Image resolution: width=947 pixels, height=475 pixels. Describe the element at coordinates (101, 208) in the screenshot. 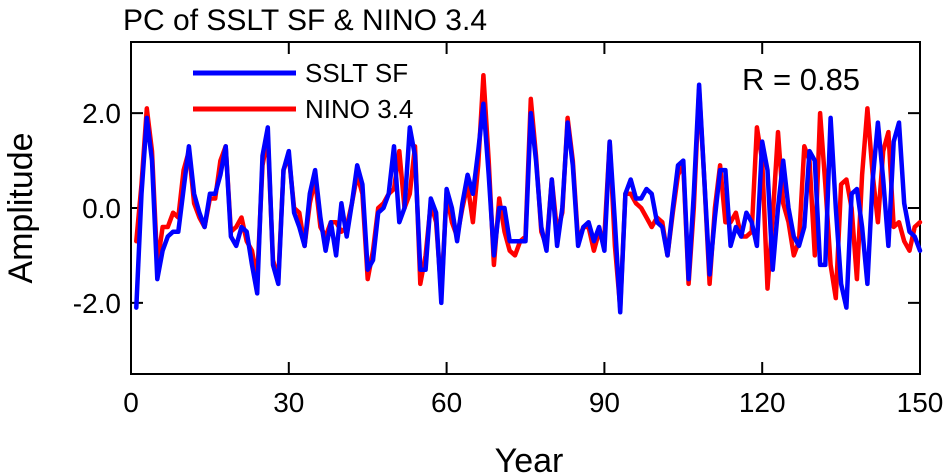

I see `y-tick-label: 0.0` at that location.